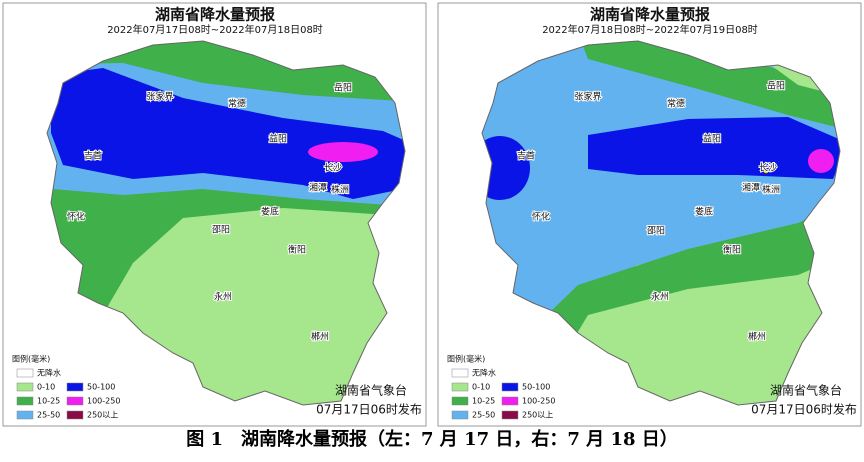 The width and height of the screenshot is (864, 462). Describe the element at coordinates (650, 29) in the screenshot. I see `map-subtitle: 2022年07月18日08时~2022年07月19日08时` at that location.